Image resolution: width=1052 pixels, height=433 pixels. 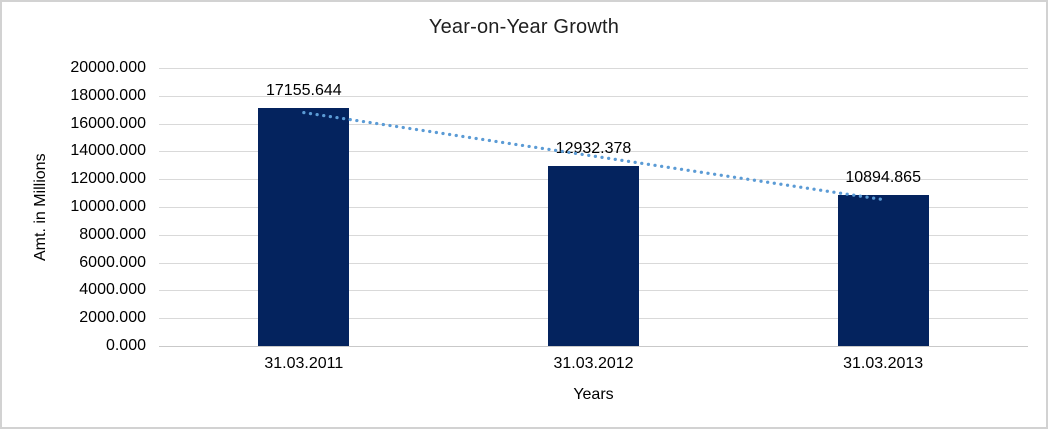 I want to click on y-tick-label: 6000.000, so click(x=112, y=262).